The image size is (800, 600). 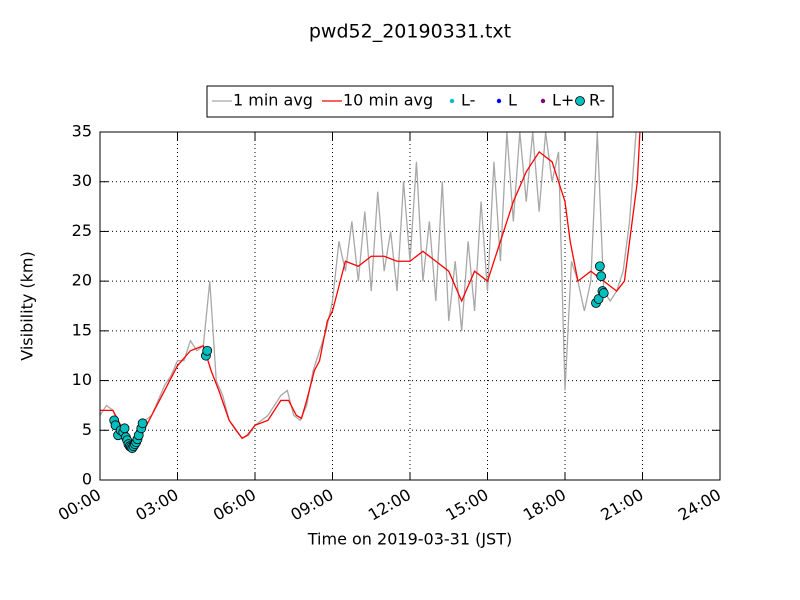 What do you see at coordinates (563, 100) in the screenshot?
I see `legend-label: L+` at bounding box center [563, 100].